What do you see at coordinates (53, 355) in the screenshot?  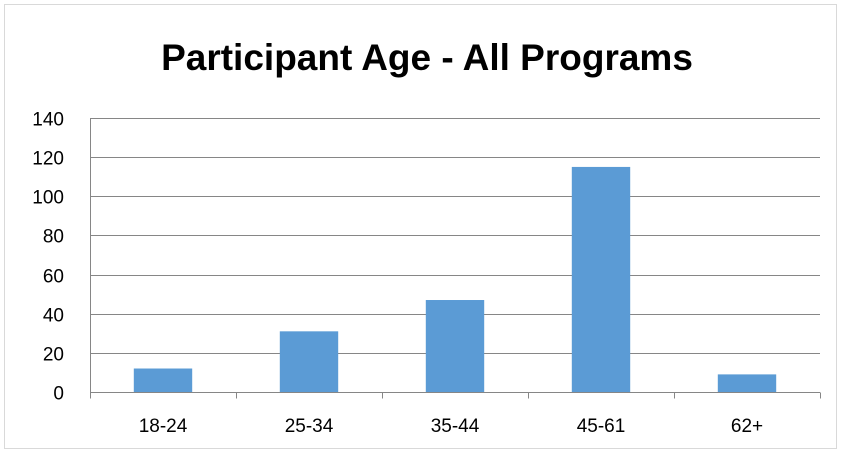 I see `y-tick-label: 20` at bounding box center [53, 355].